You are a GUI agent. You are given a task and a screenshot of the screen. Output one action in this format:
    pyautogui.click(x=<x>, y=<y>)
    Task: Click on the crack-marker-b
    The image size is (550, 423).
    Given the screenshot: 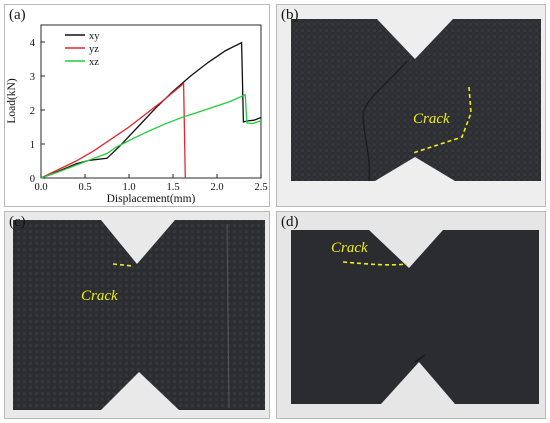 What is the action you would take?
    pyautogui.click(x=442, y=120)
    